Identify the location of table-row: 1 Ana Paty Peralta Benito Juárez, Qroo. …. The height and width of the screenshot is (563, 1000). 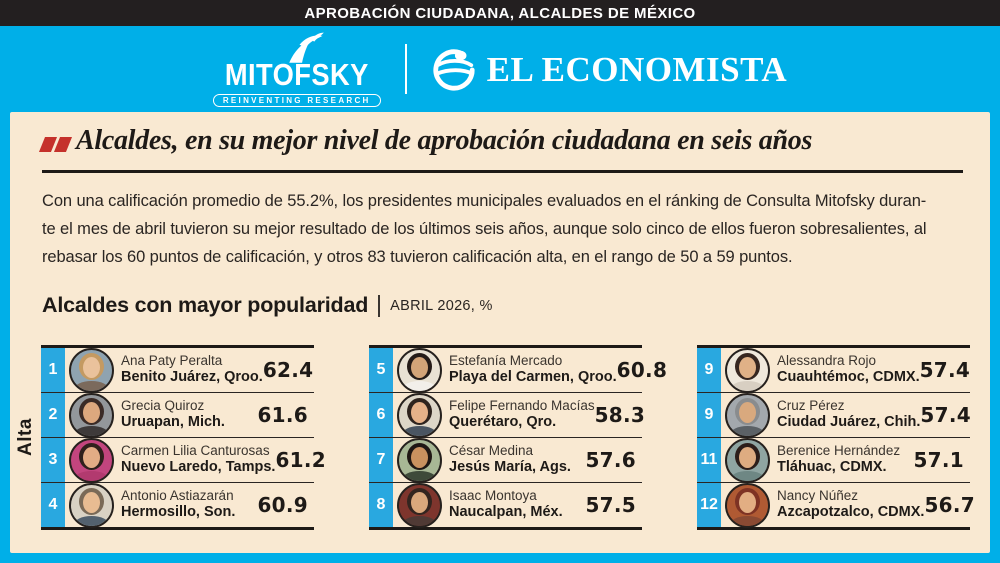
(177, 370).